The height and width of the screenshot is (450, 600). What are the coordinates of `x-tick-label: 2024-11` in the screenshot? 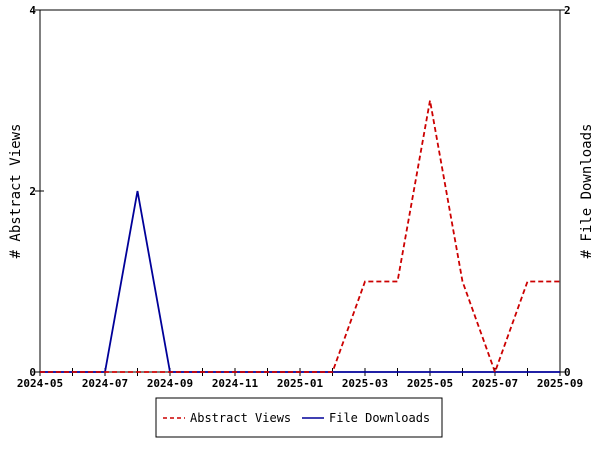 It's located at (235, 383).